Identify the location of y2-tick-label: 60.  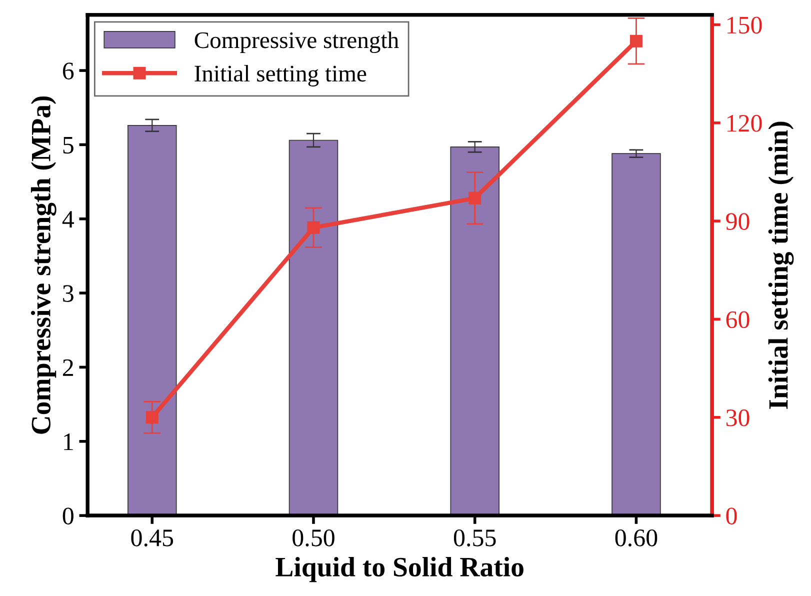
(738, 319).